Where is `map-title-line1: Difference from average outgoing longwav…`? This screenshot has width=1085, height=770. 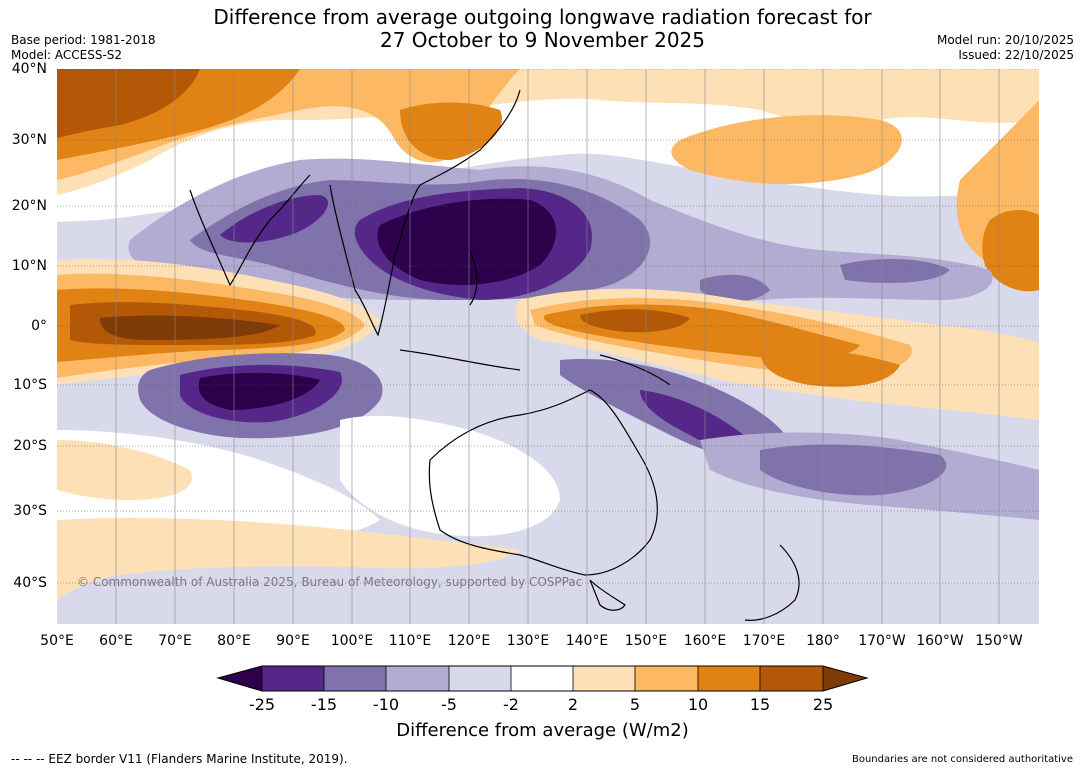
map-title-line1: Difference from average outgoing longwav… is located at coordinates (542, 17).